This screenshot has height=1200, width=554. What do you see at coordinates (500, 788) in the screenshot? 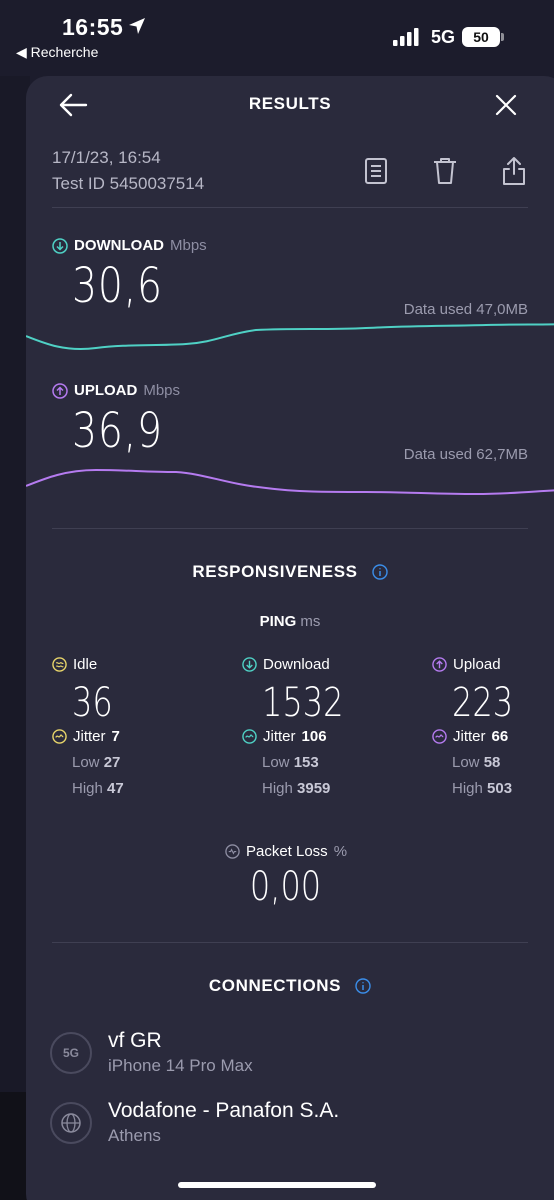
I see `high-value: 503` at bounding box center [500, 788].